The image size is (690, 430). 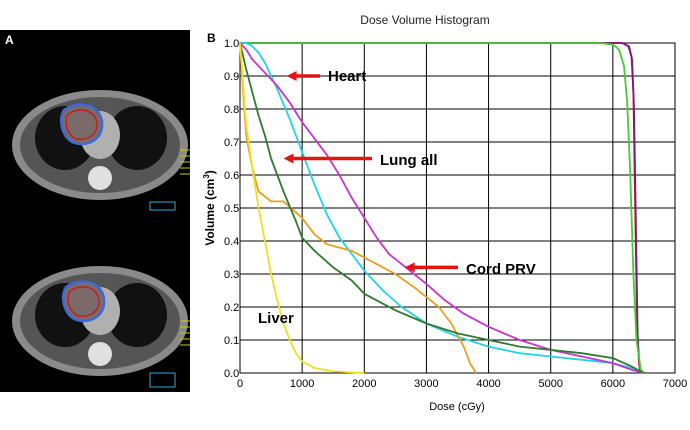 What do you see at coordinates (409, 160) in the screenshot?
I see `annotation-lung-all: Lung all` at bounding box center [409, 160].